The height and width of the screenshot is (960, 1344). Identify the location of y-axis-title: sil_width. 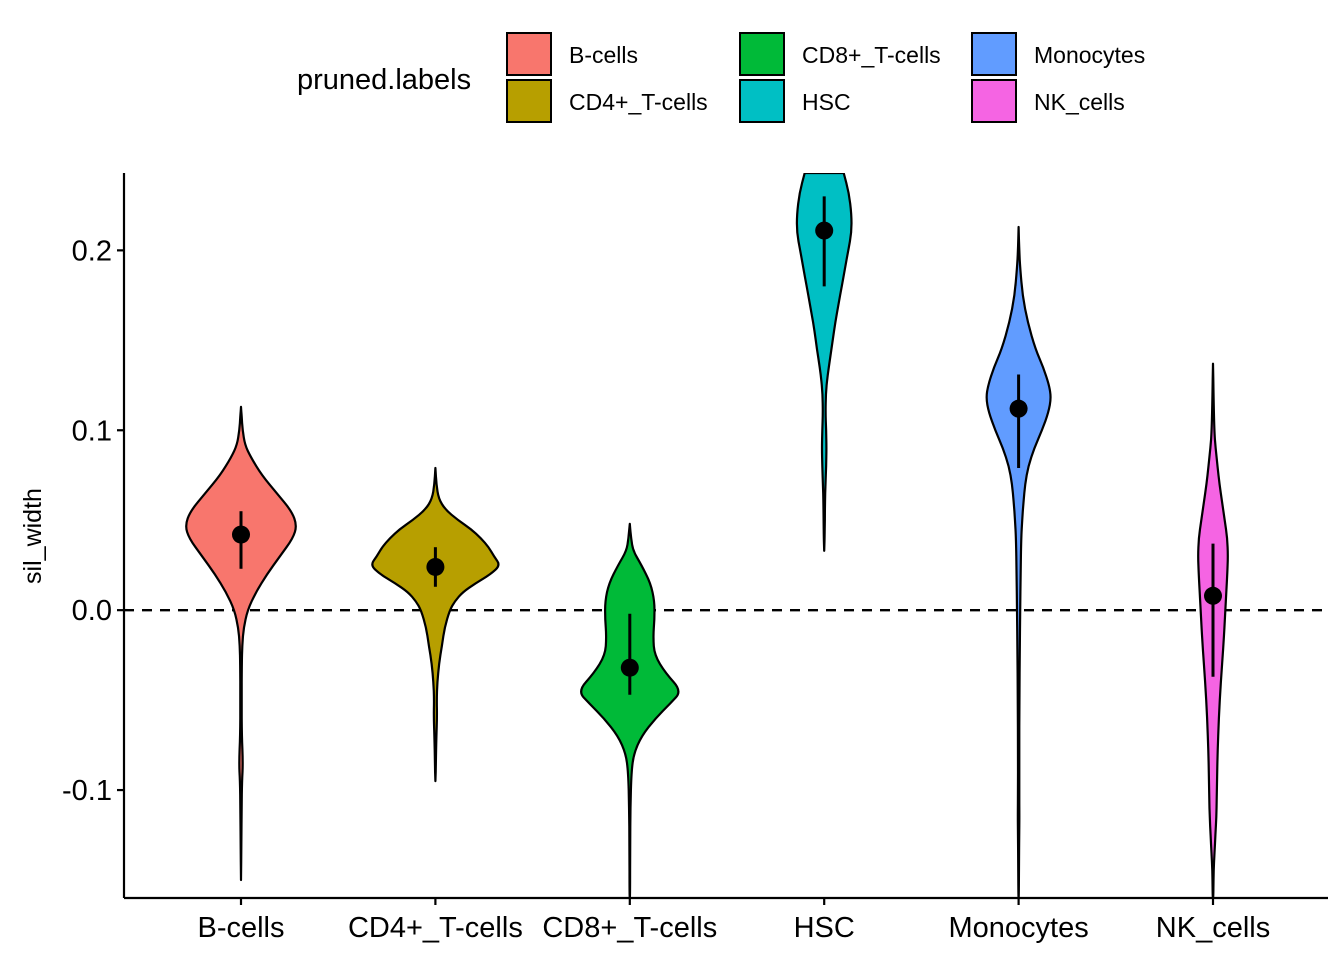
(33, 536).